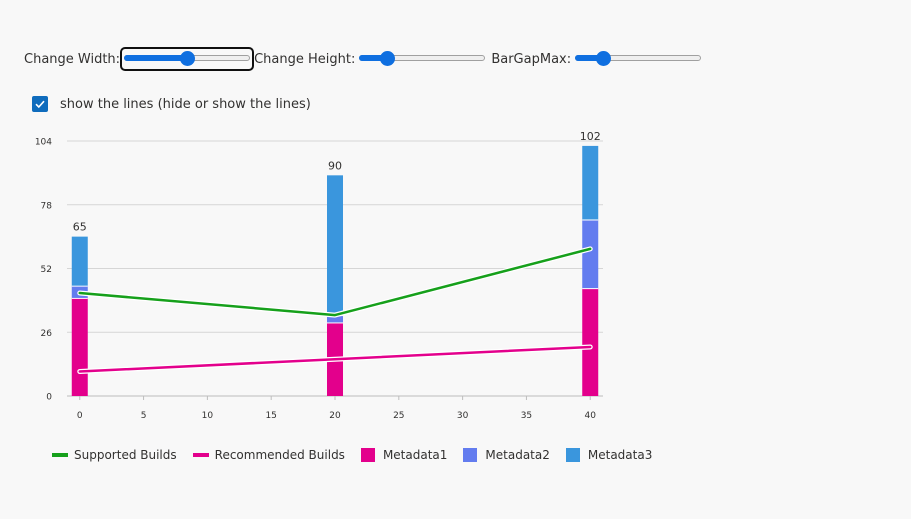 The image size is (911, 519). I want to click on legend-item-metadata1: Metadata1, so click(404, 455).